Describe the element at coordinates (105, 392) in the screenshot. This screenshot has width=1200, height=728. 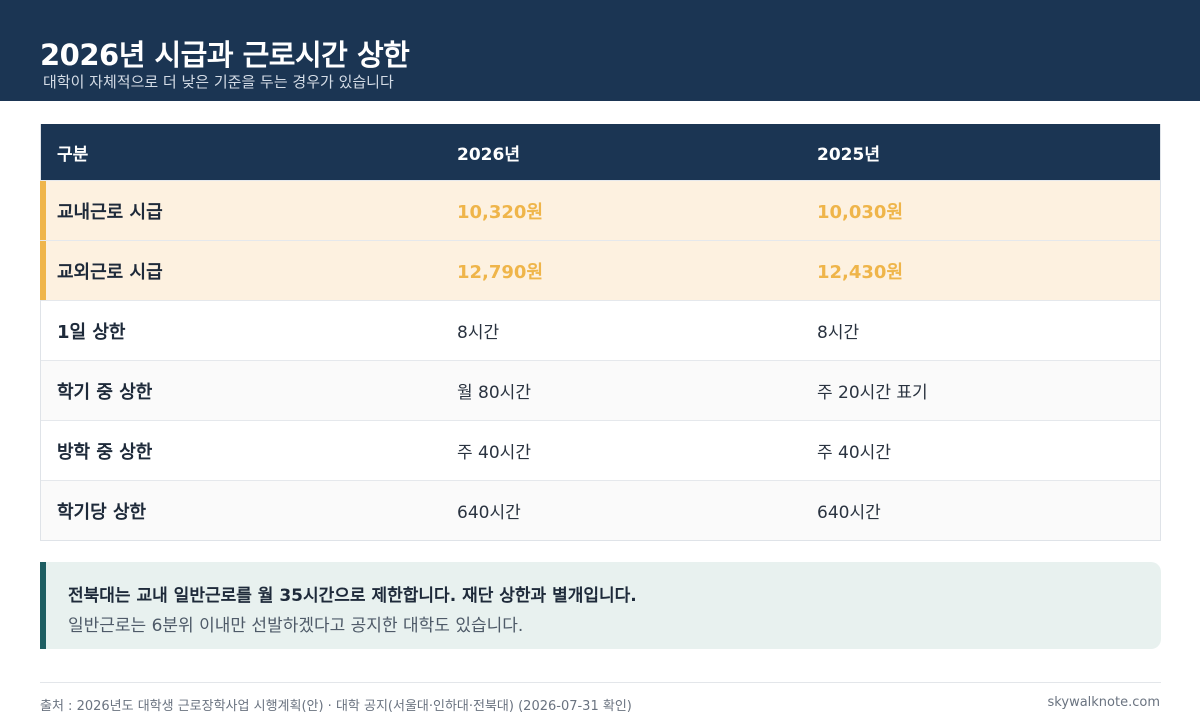
I see `row-label: 학기 중 상한` at that location.